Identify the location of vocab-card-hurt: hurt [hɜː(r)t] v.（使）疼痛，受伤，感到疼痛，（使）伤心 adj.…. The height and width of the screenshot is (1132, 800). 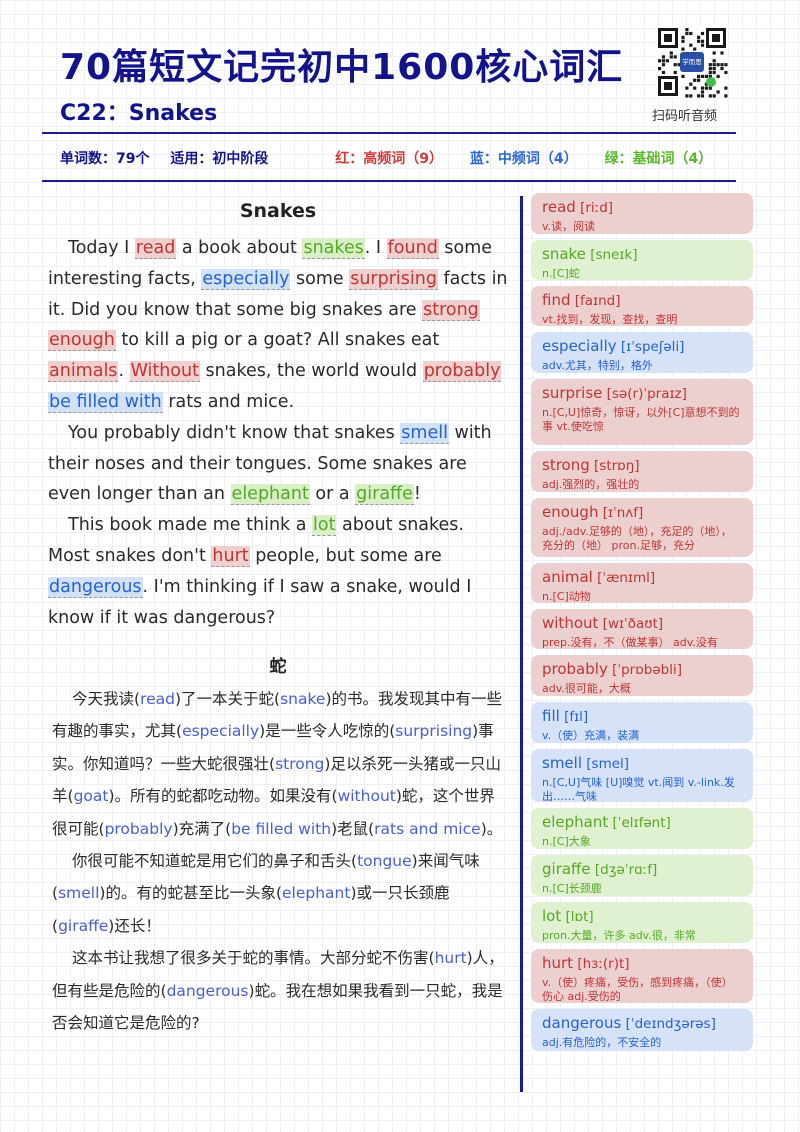
(642, 976).